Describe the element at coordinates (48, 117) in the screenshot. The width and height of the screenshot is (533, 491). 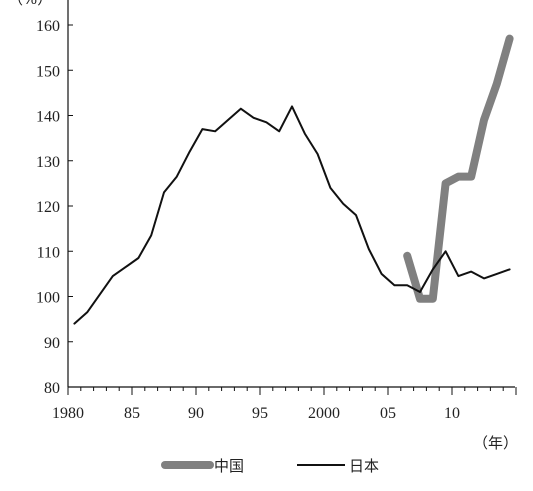
I see `y-tick-label: 140` at that location.